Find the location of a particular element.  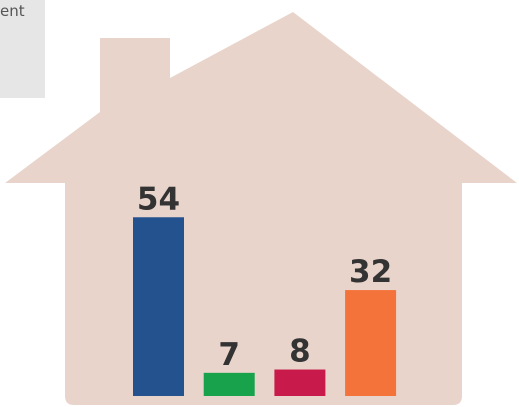

annotation: ent is located at coordinates (12, 11).